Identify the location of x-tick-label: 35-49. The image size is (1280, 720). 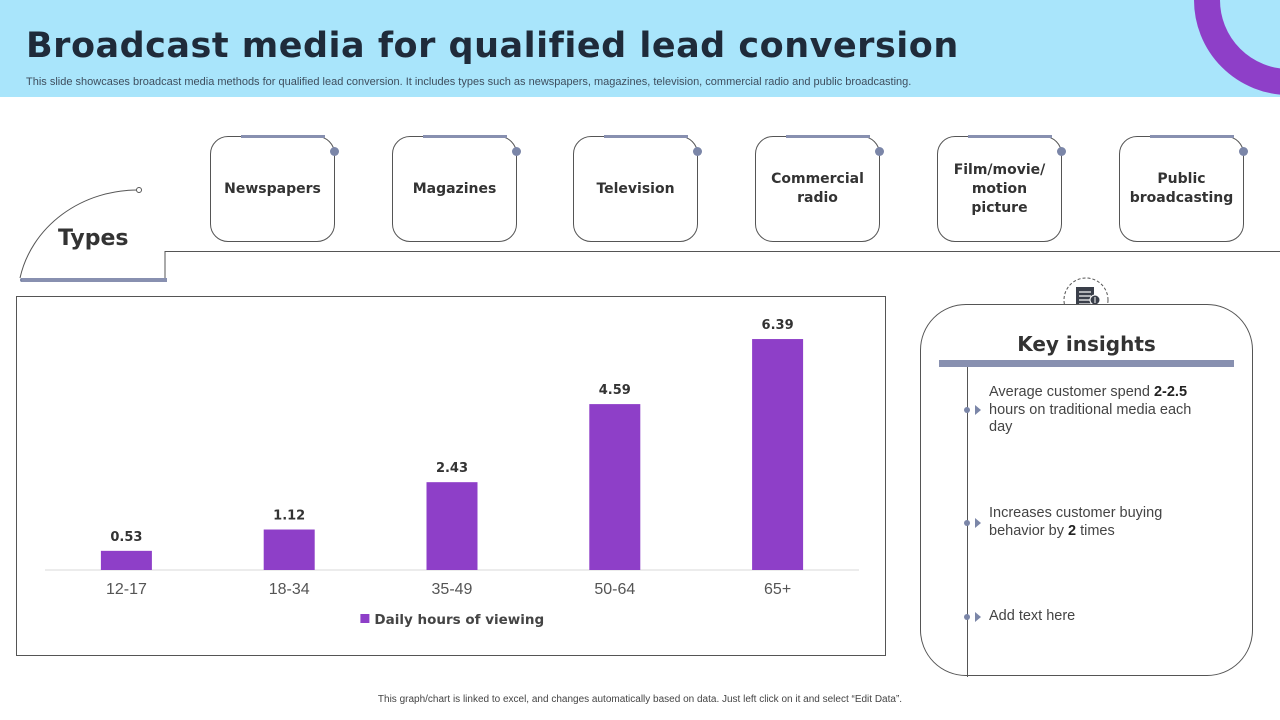
(452, 589).